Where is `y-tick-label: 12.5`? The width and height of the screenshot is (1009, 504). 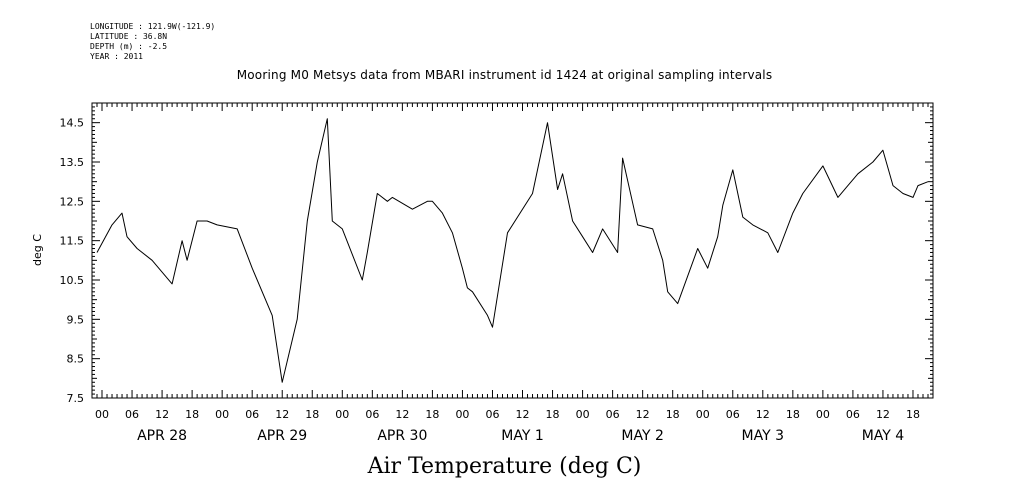 y-tick-label: 12.5 is located at coordinates (72, 201).